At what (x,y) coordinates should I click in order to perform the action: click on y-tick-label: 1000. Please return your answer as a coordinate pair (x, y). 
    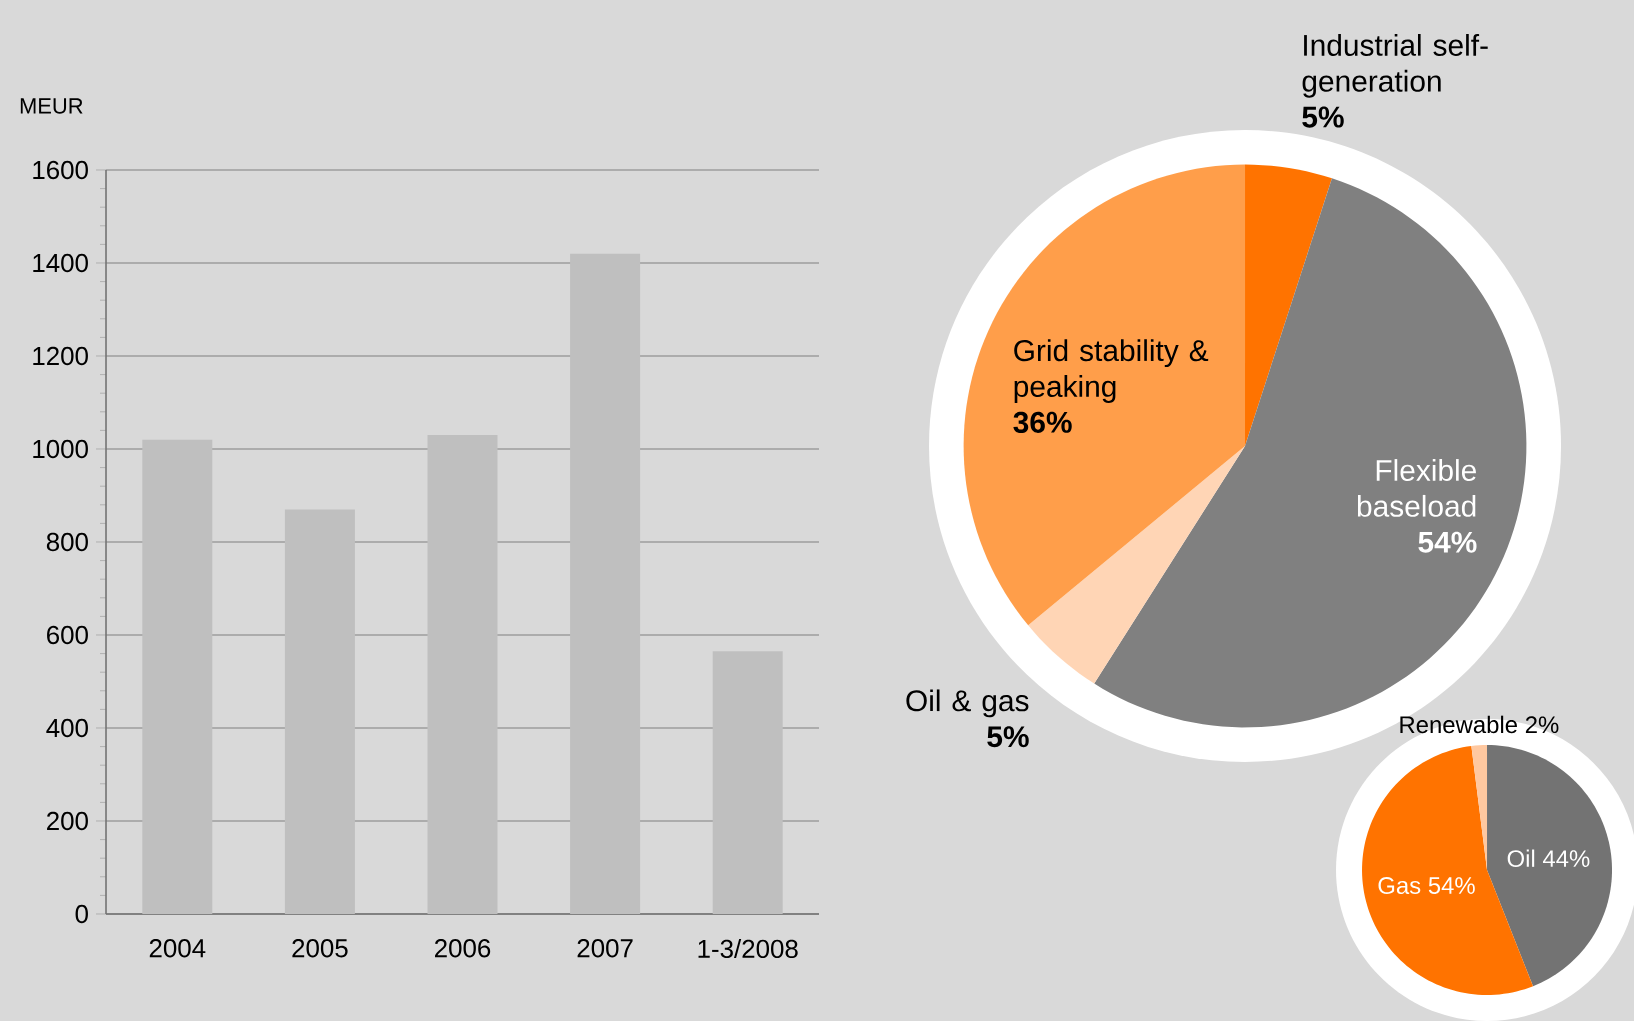
    Looking at the image, I should click on (60, 449).